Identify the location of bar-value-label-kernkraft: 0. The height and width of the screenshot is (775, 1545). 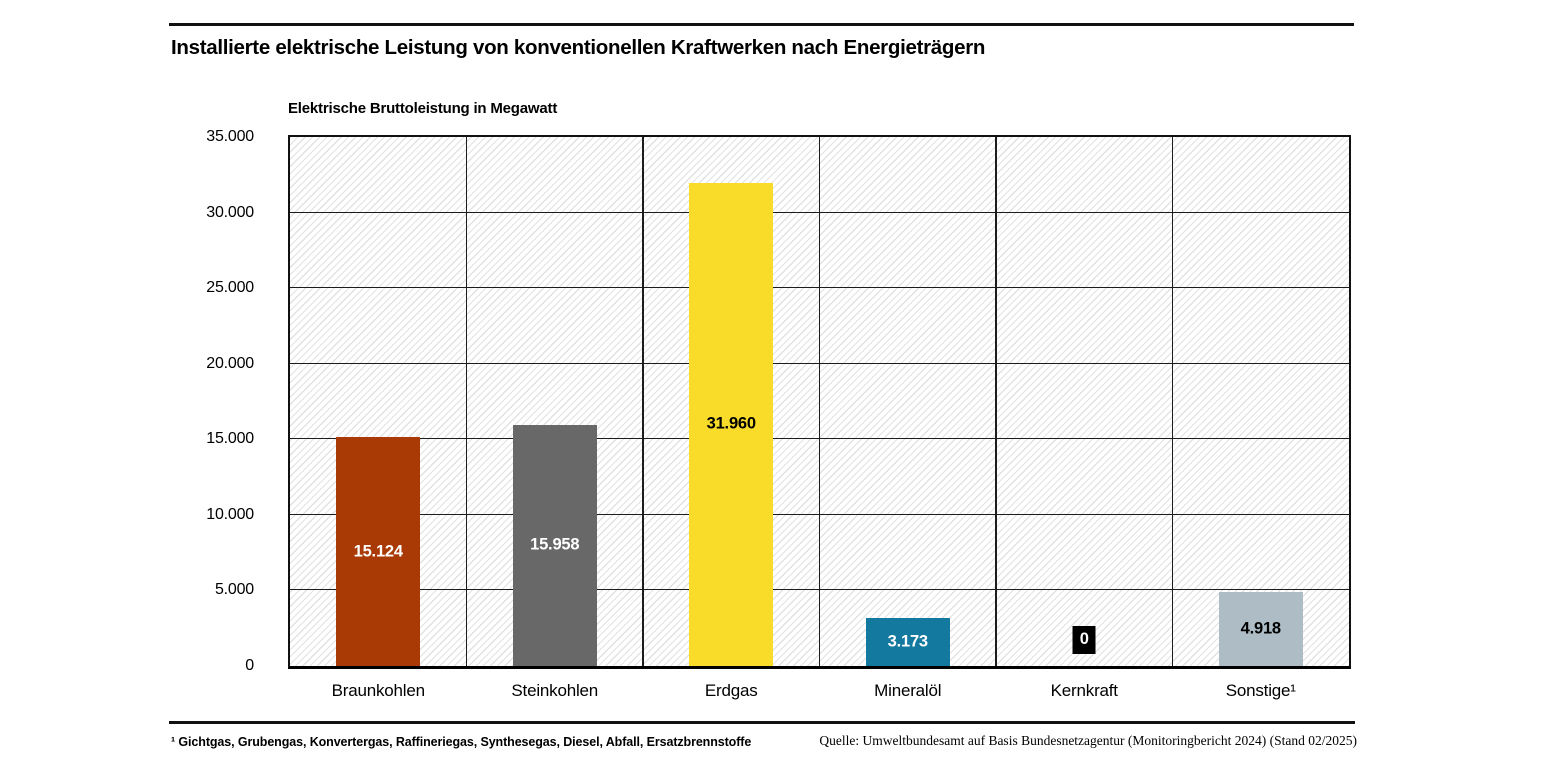
(1084, 640).